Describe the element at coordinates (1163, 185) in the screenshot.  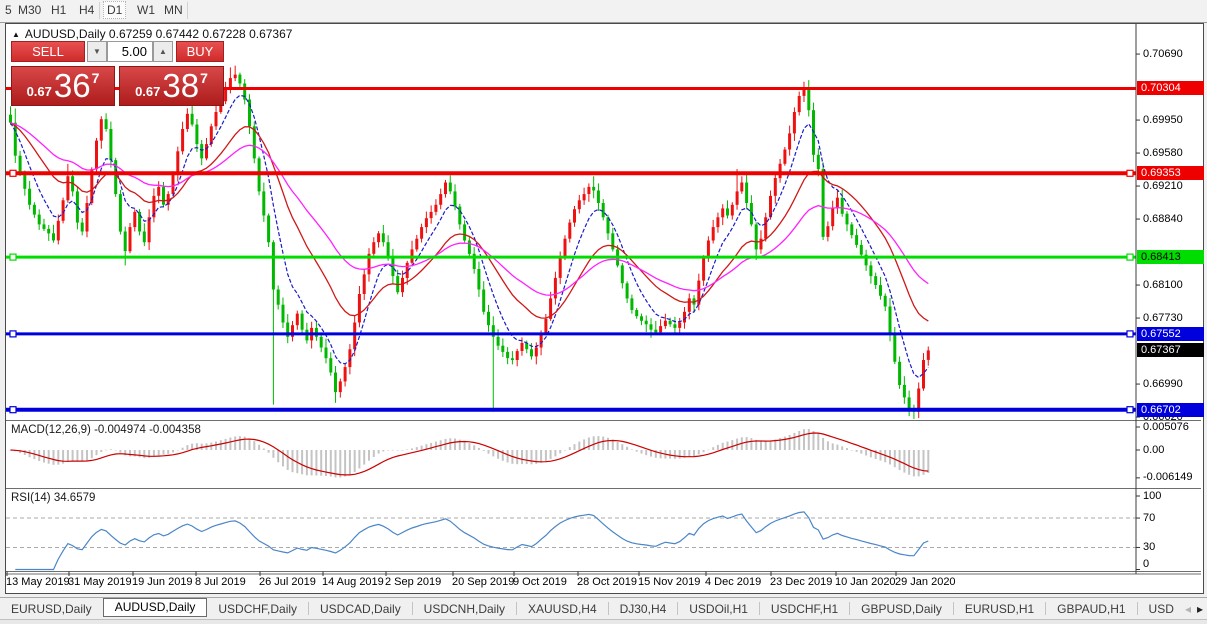
I see `price-tick-label: 0.69210` at that location.